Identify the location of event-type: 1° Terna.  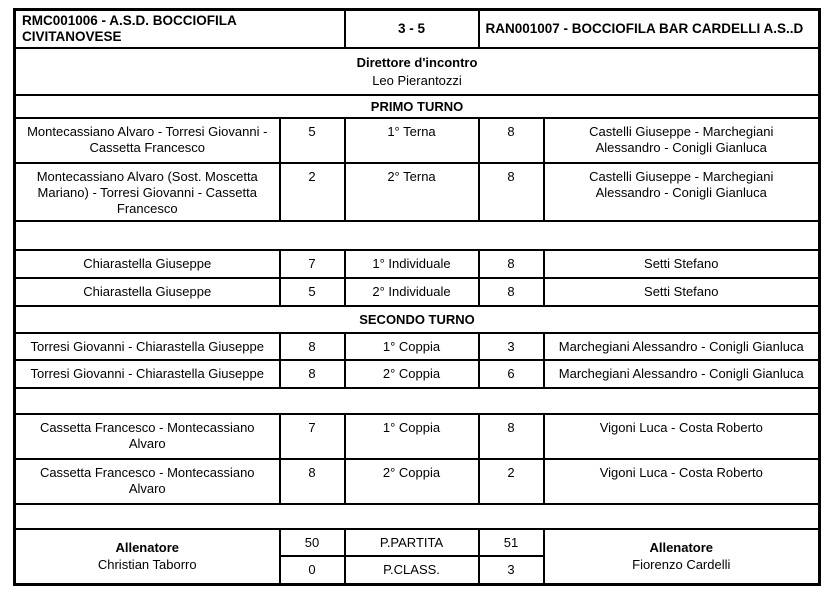
(411, 140).